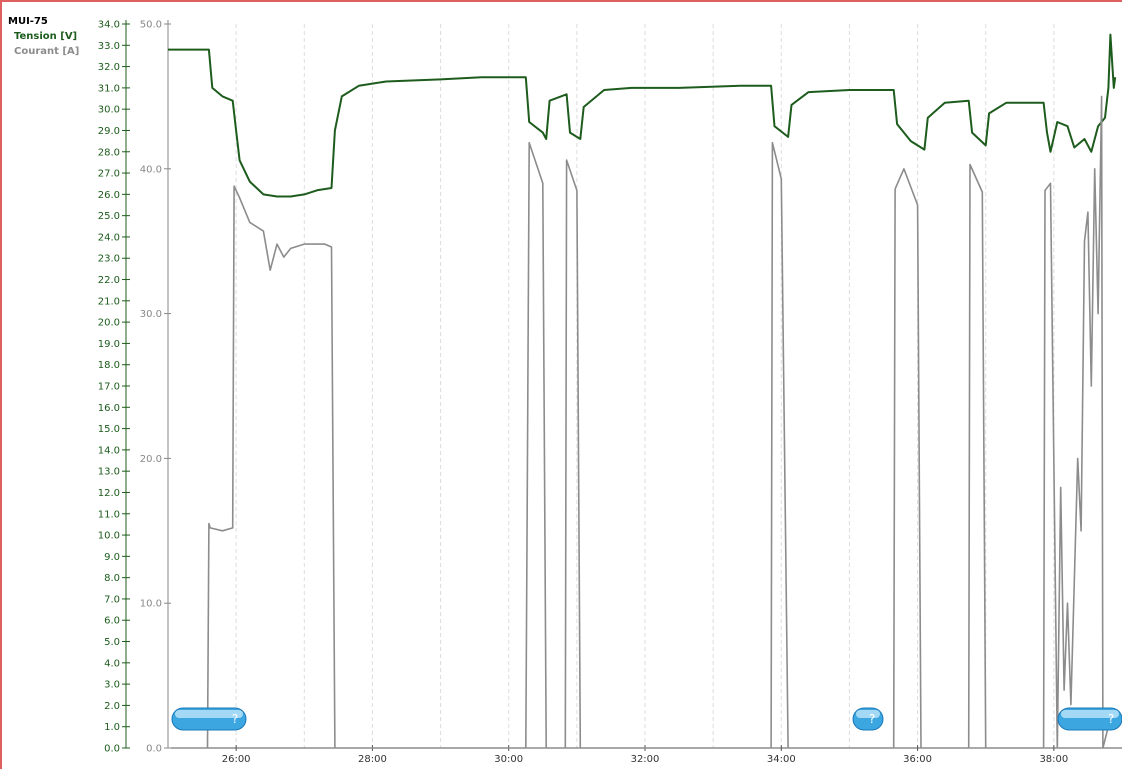 This screenshot has height=769, width=1122. I want to click on tension-tick-label: 10.0, so click(109, 536).